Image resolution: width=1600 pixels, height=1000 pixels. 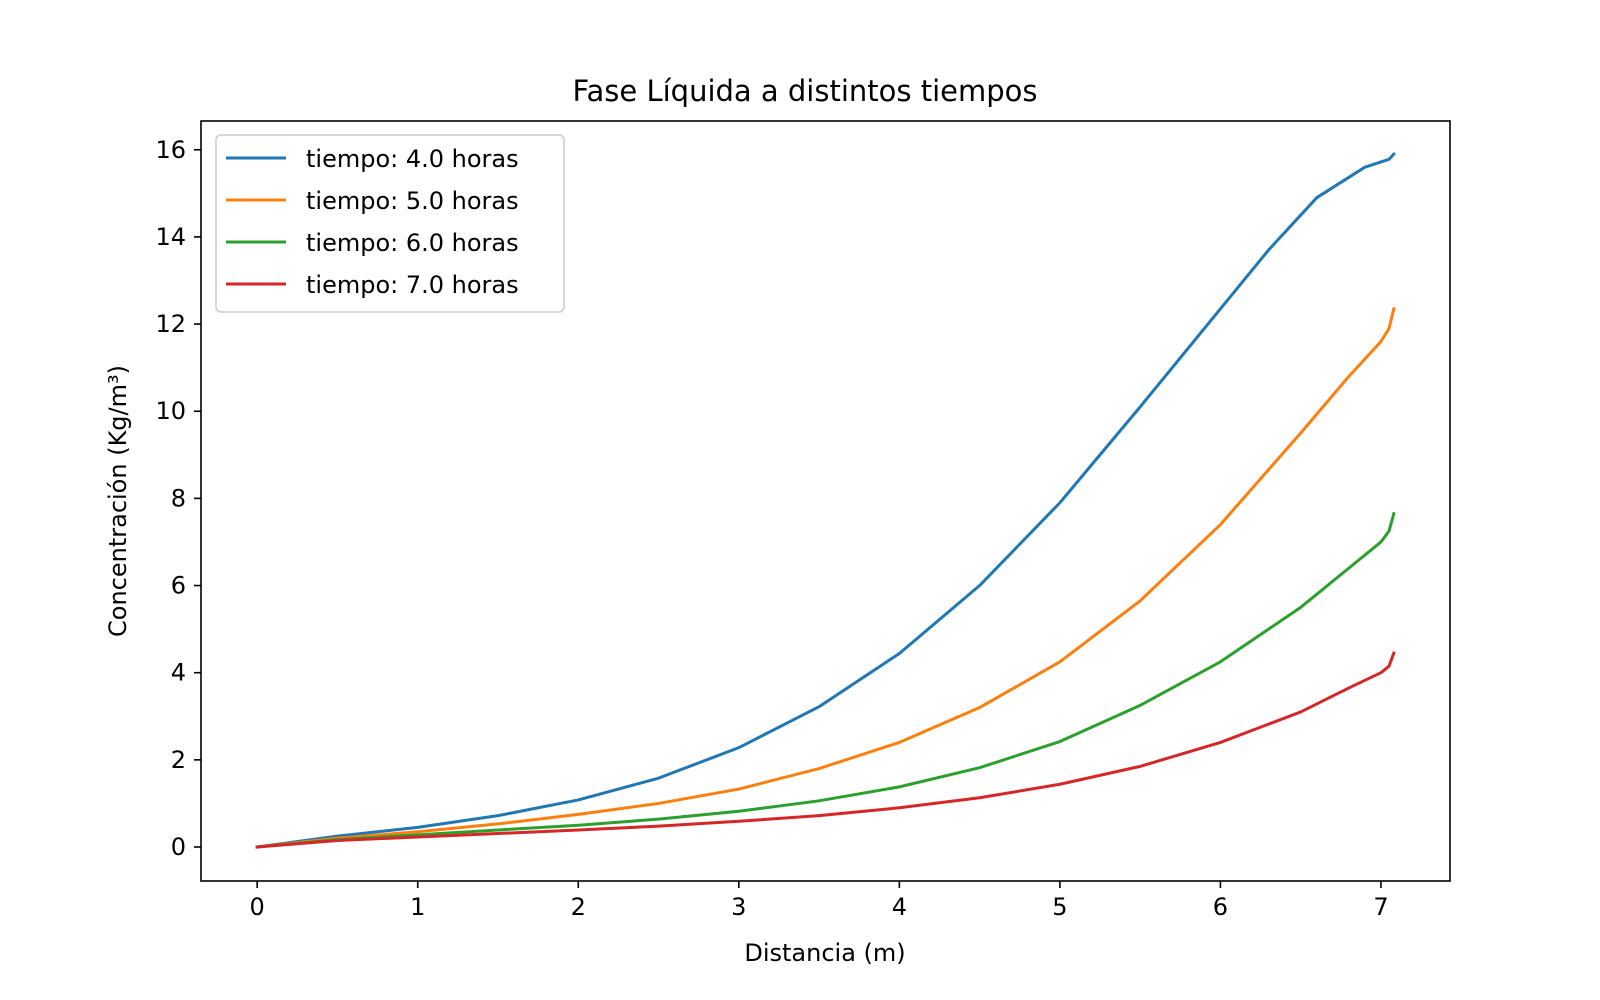 What do you see at coordinates (170, 411) in the screenshot?
I see `y-tick-label: 10` at bounding box center [170, 411].